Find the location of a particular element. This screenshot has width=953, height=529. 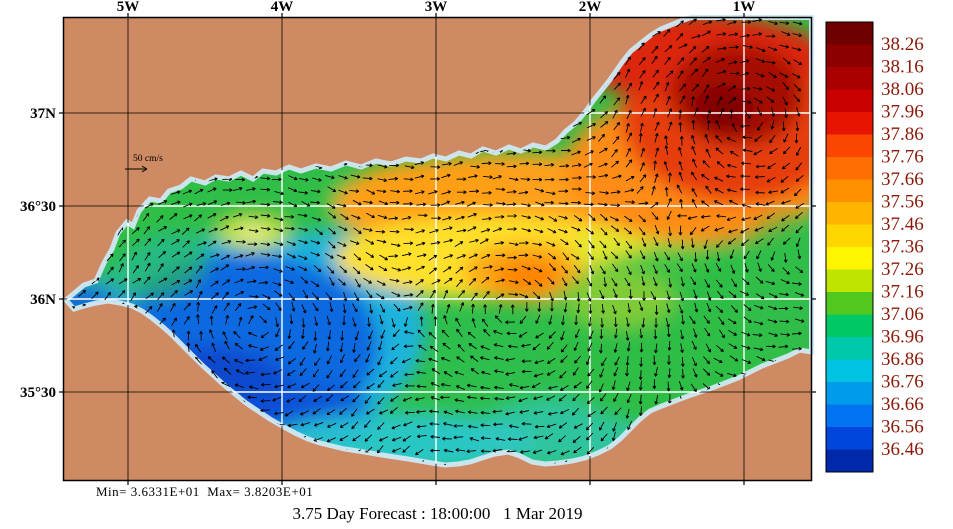

colorbar-label: 37.46 is located at coordinates (902, 224).